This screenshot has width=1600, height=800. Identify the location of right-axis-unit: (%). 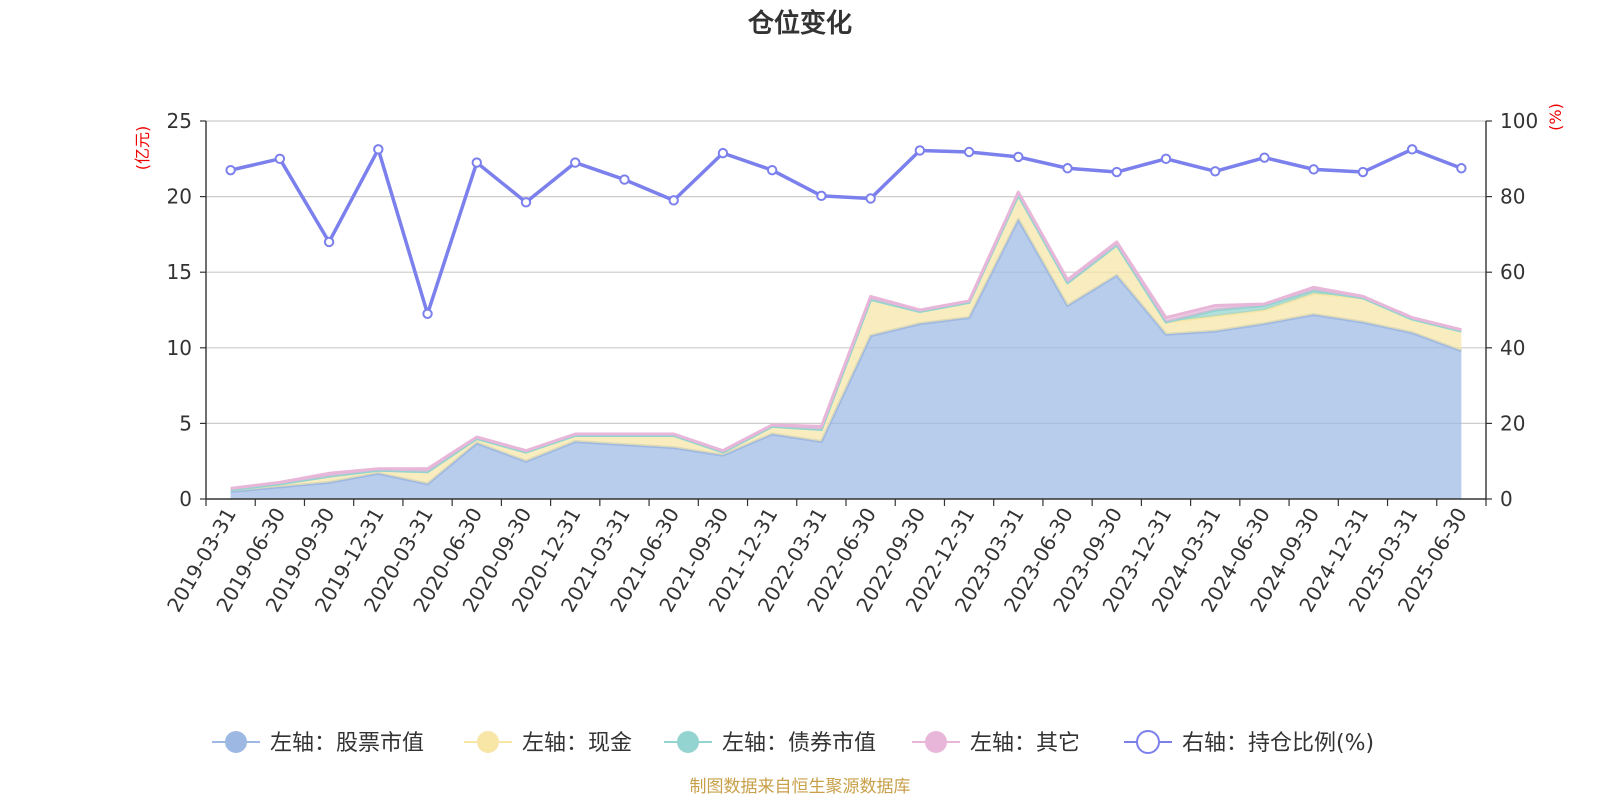
(1555, 117).